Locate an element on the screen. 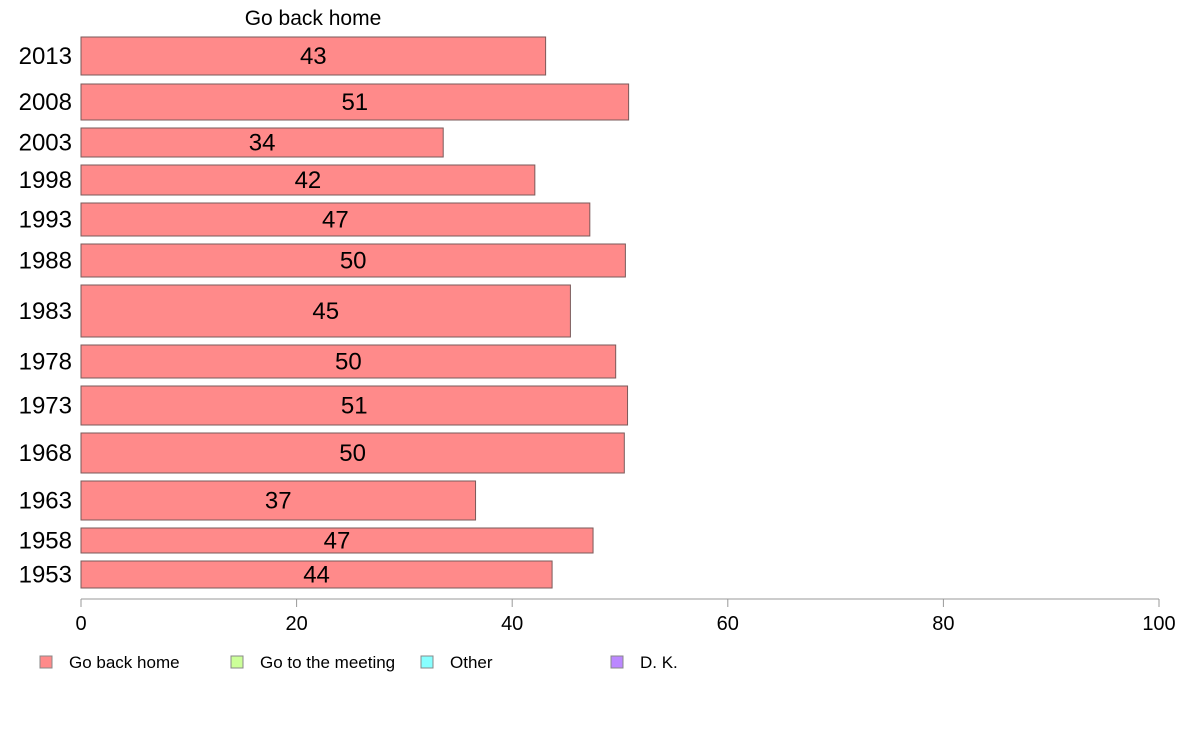 The height and width of the screenshot is (736, 1188). x-tick-label-60: 60 is located at coordinates (728, 624).